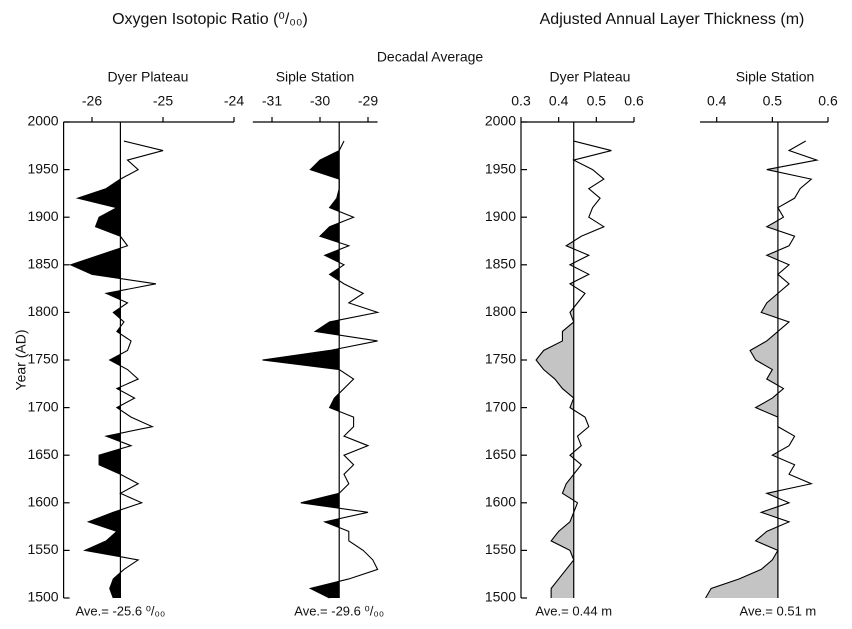 The height and width of the screenshot is (629, 852). What do you see at coordinates (339, 610) in the screenshot?
I see `average-label: Ave.= -29.6 ⁰/₀₀` at bounding box center [339, 610].